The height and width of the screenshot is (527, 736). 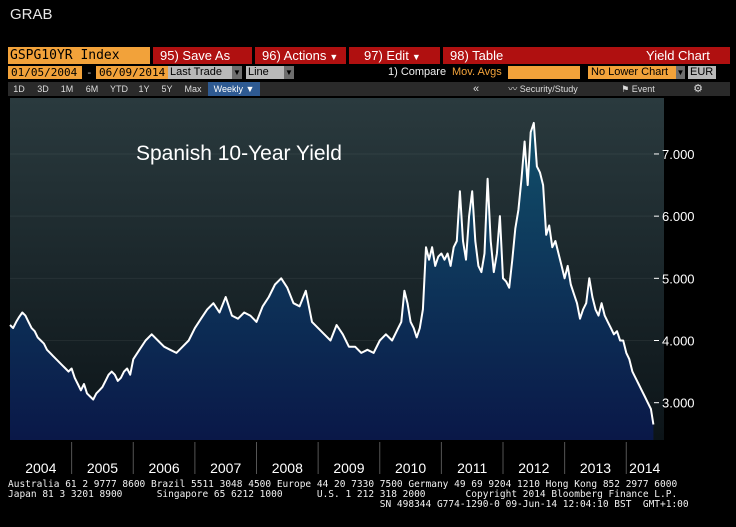 I want to click on chart-style-select: Line, so click(x=270, y=72).